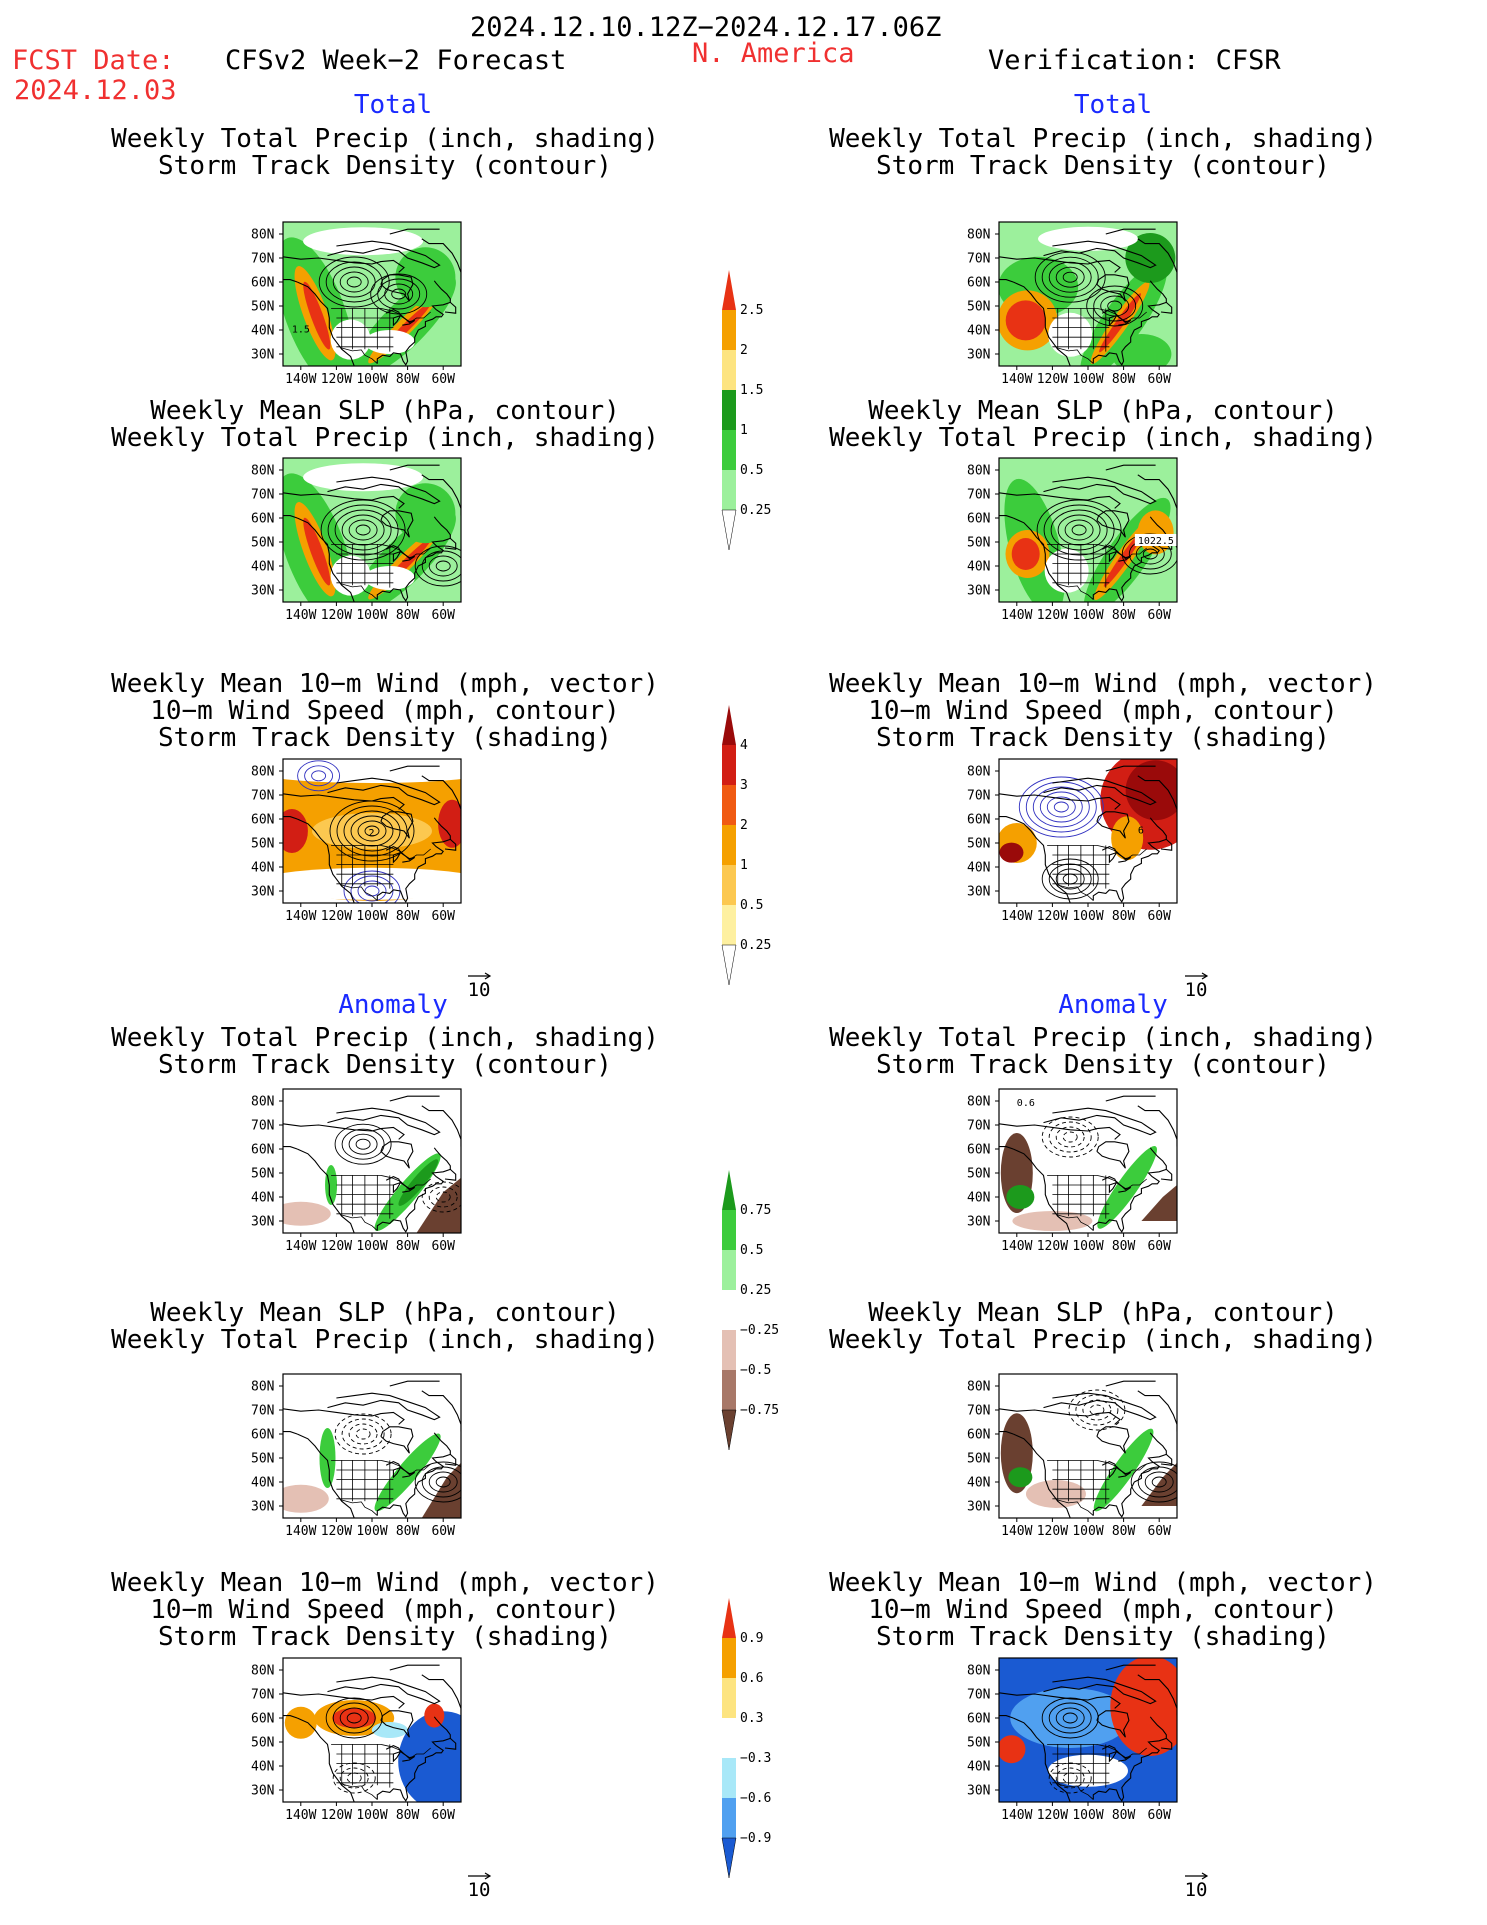 The height and width of the screenshot is (1925, 1487). Describe the element at coordinates (751, 1250) in the screenshot. I see `colorbar-label: 0.5` at that location.